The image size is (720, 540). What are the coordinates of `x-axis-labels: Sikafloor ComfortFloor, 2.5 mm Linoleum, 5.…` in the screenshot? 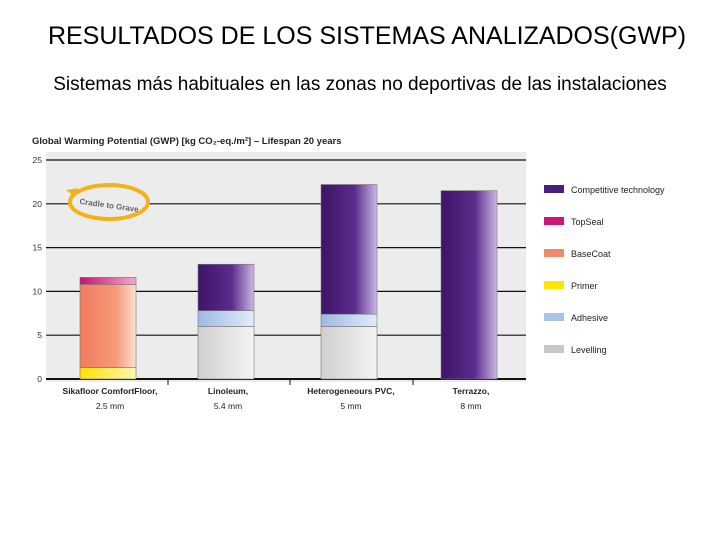 It's located at (276, 395).